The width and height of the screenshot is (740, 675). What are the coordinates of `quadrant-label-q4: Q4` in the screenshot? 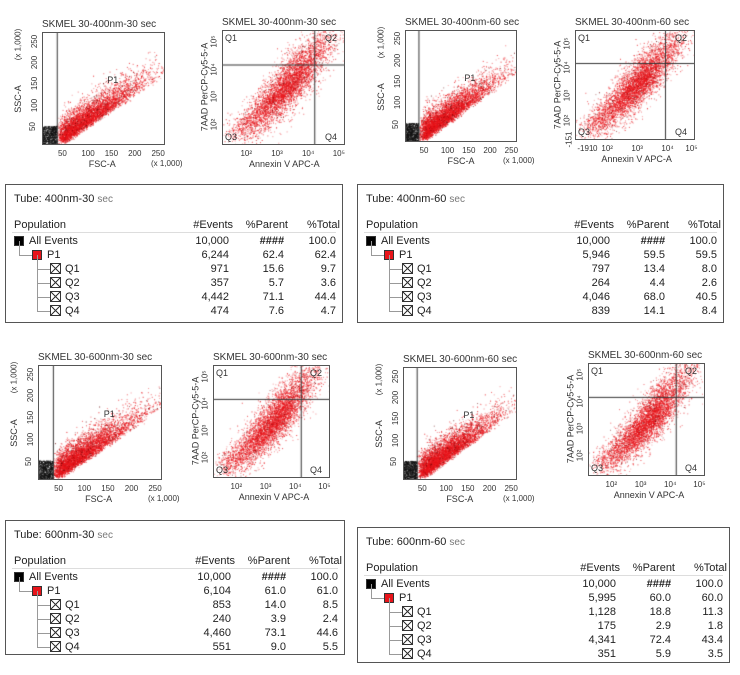 It's located at (331, 137).